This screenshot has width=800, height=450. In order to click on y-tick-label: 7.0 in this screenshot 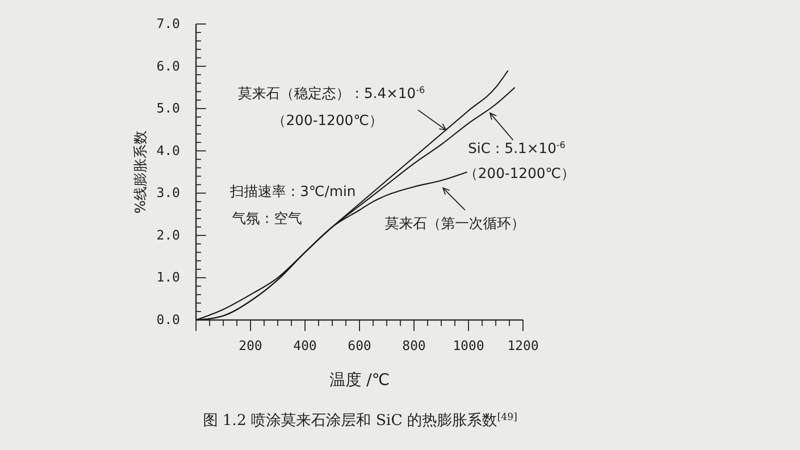, I will do `click(168, 24)`.